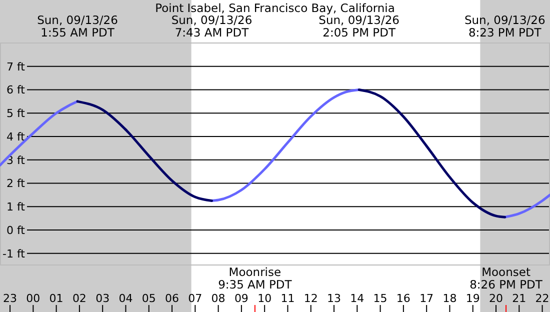  Describe the element at coordinates (359, 26) in the screenshot. I see `text: Sun, 09/13/26 2:05 PM PDT` at that location.